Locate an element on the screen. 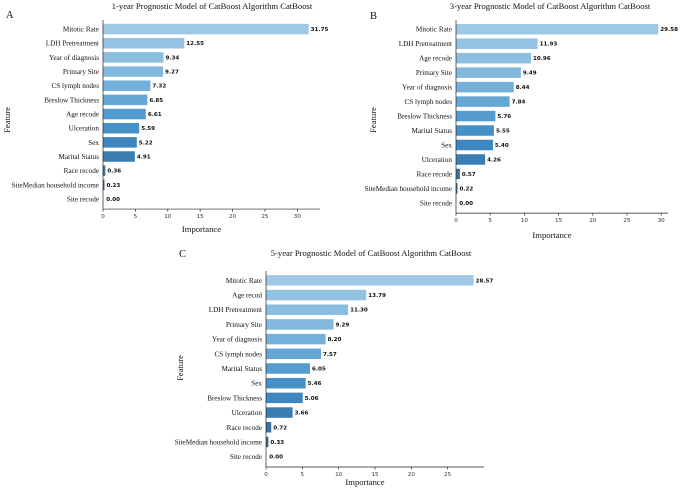 The image size is (685, 489). feature-label: Race recode is located at coordinates (434, 174).